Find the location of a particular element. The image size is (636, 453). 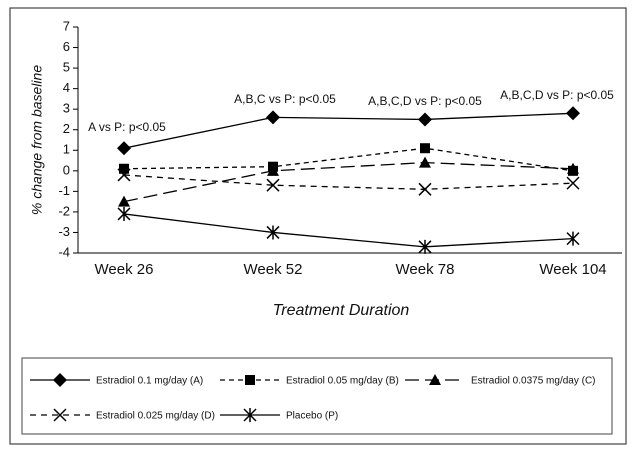

y-tick-label: 2 is located at coordinates (66, 128).